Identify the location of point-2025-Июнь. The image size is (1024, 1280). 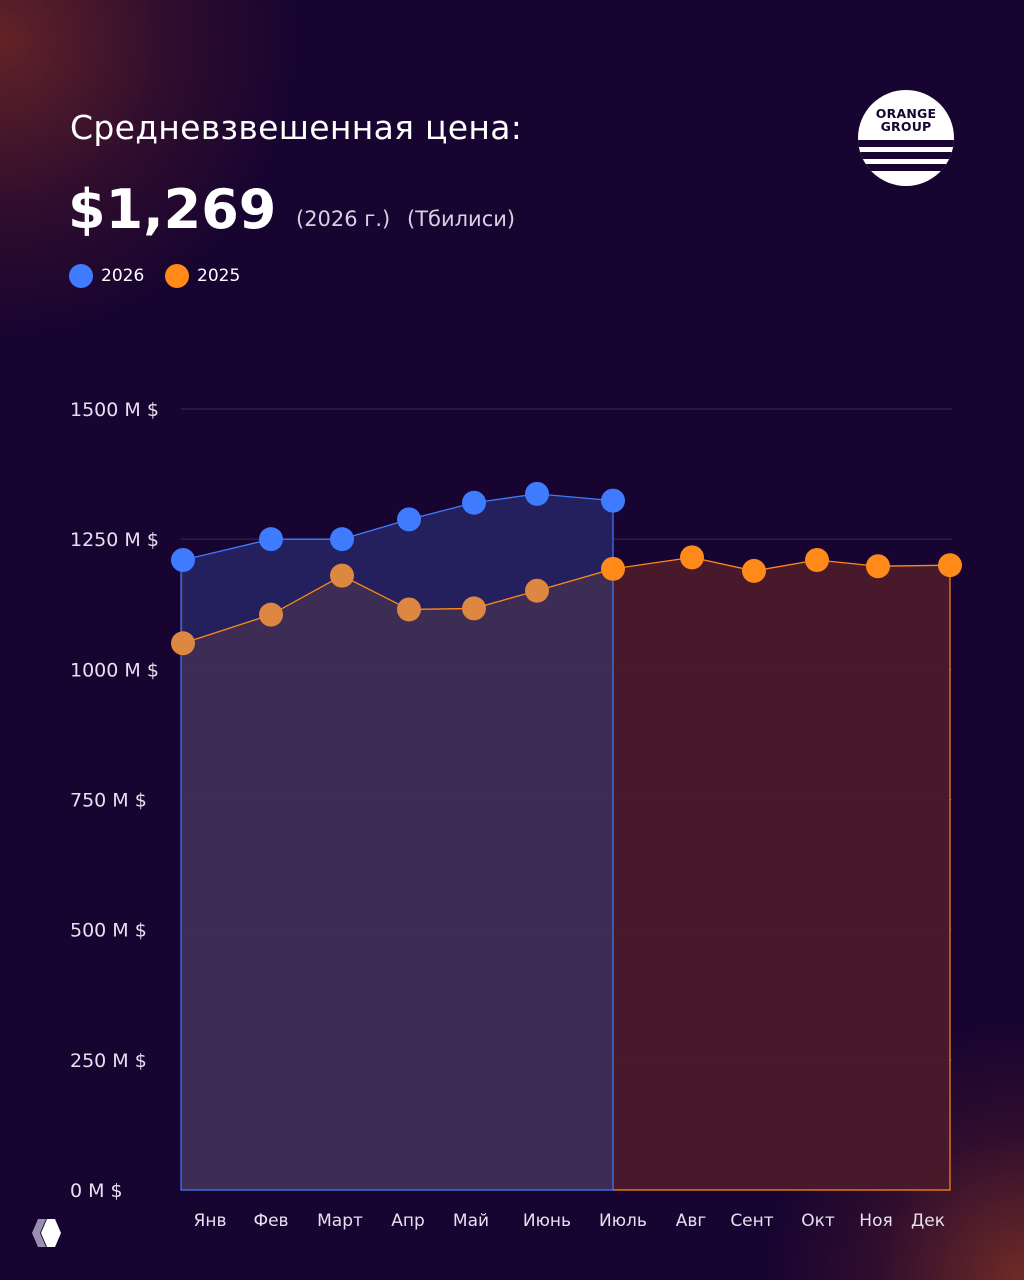
(537, 590).